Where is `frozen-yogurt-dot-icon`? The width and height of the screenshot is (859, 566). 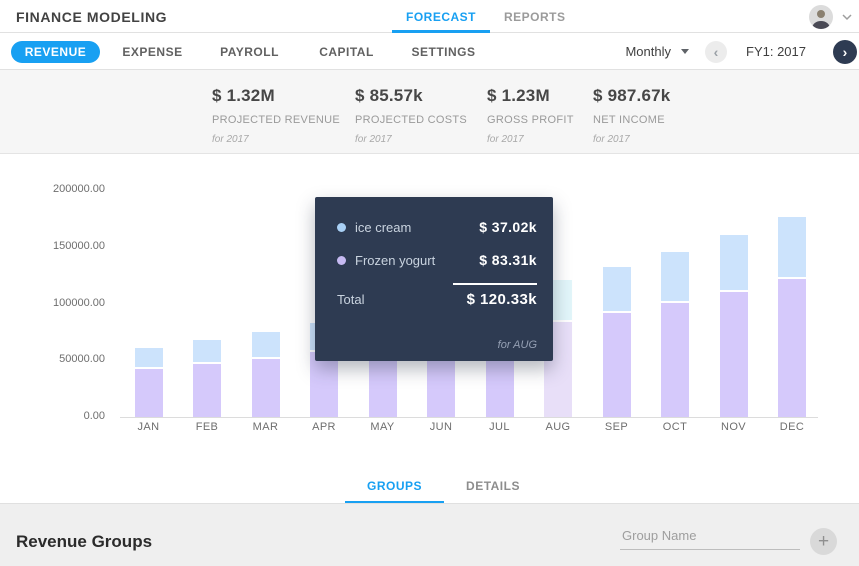
frozen-yogurt-dot-icon is located at coordinates (341, 260).